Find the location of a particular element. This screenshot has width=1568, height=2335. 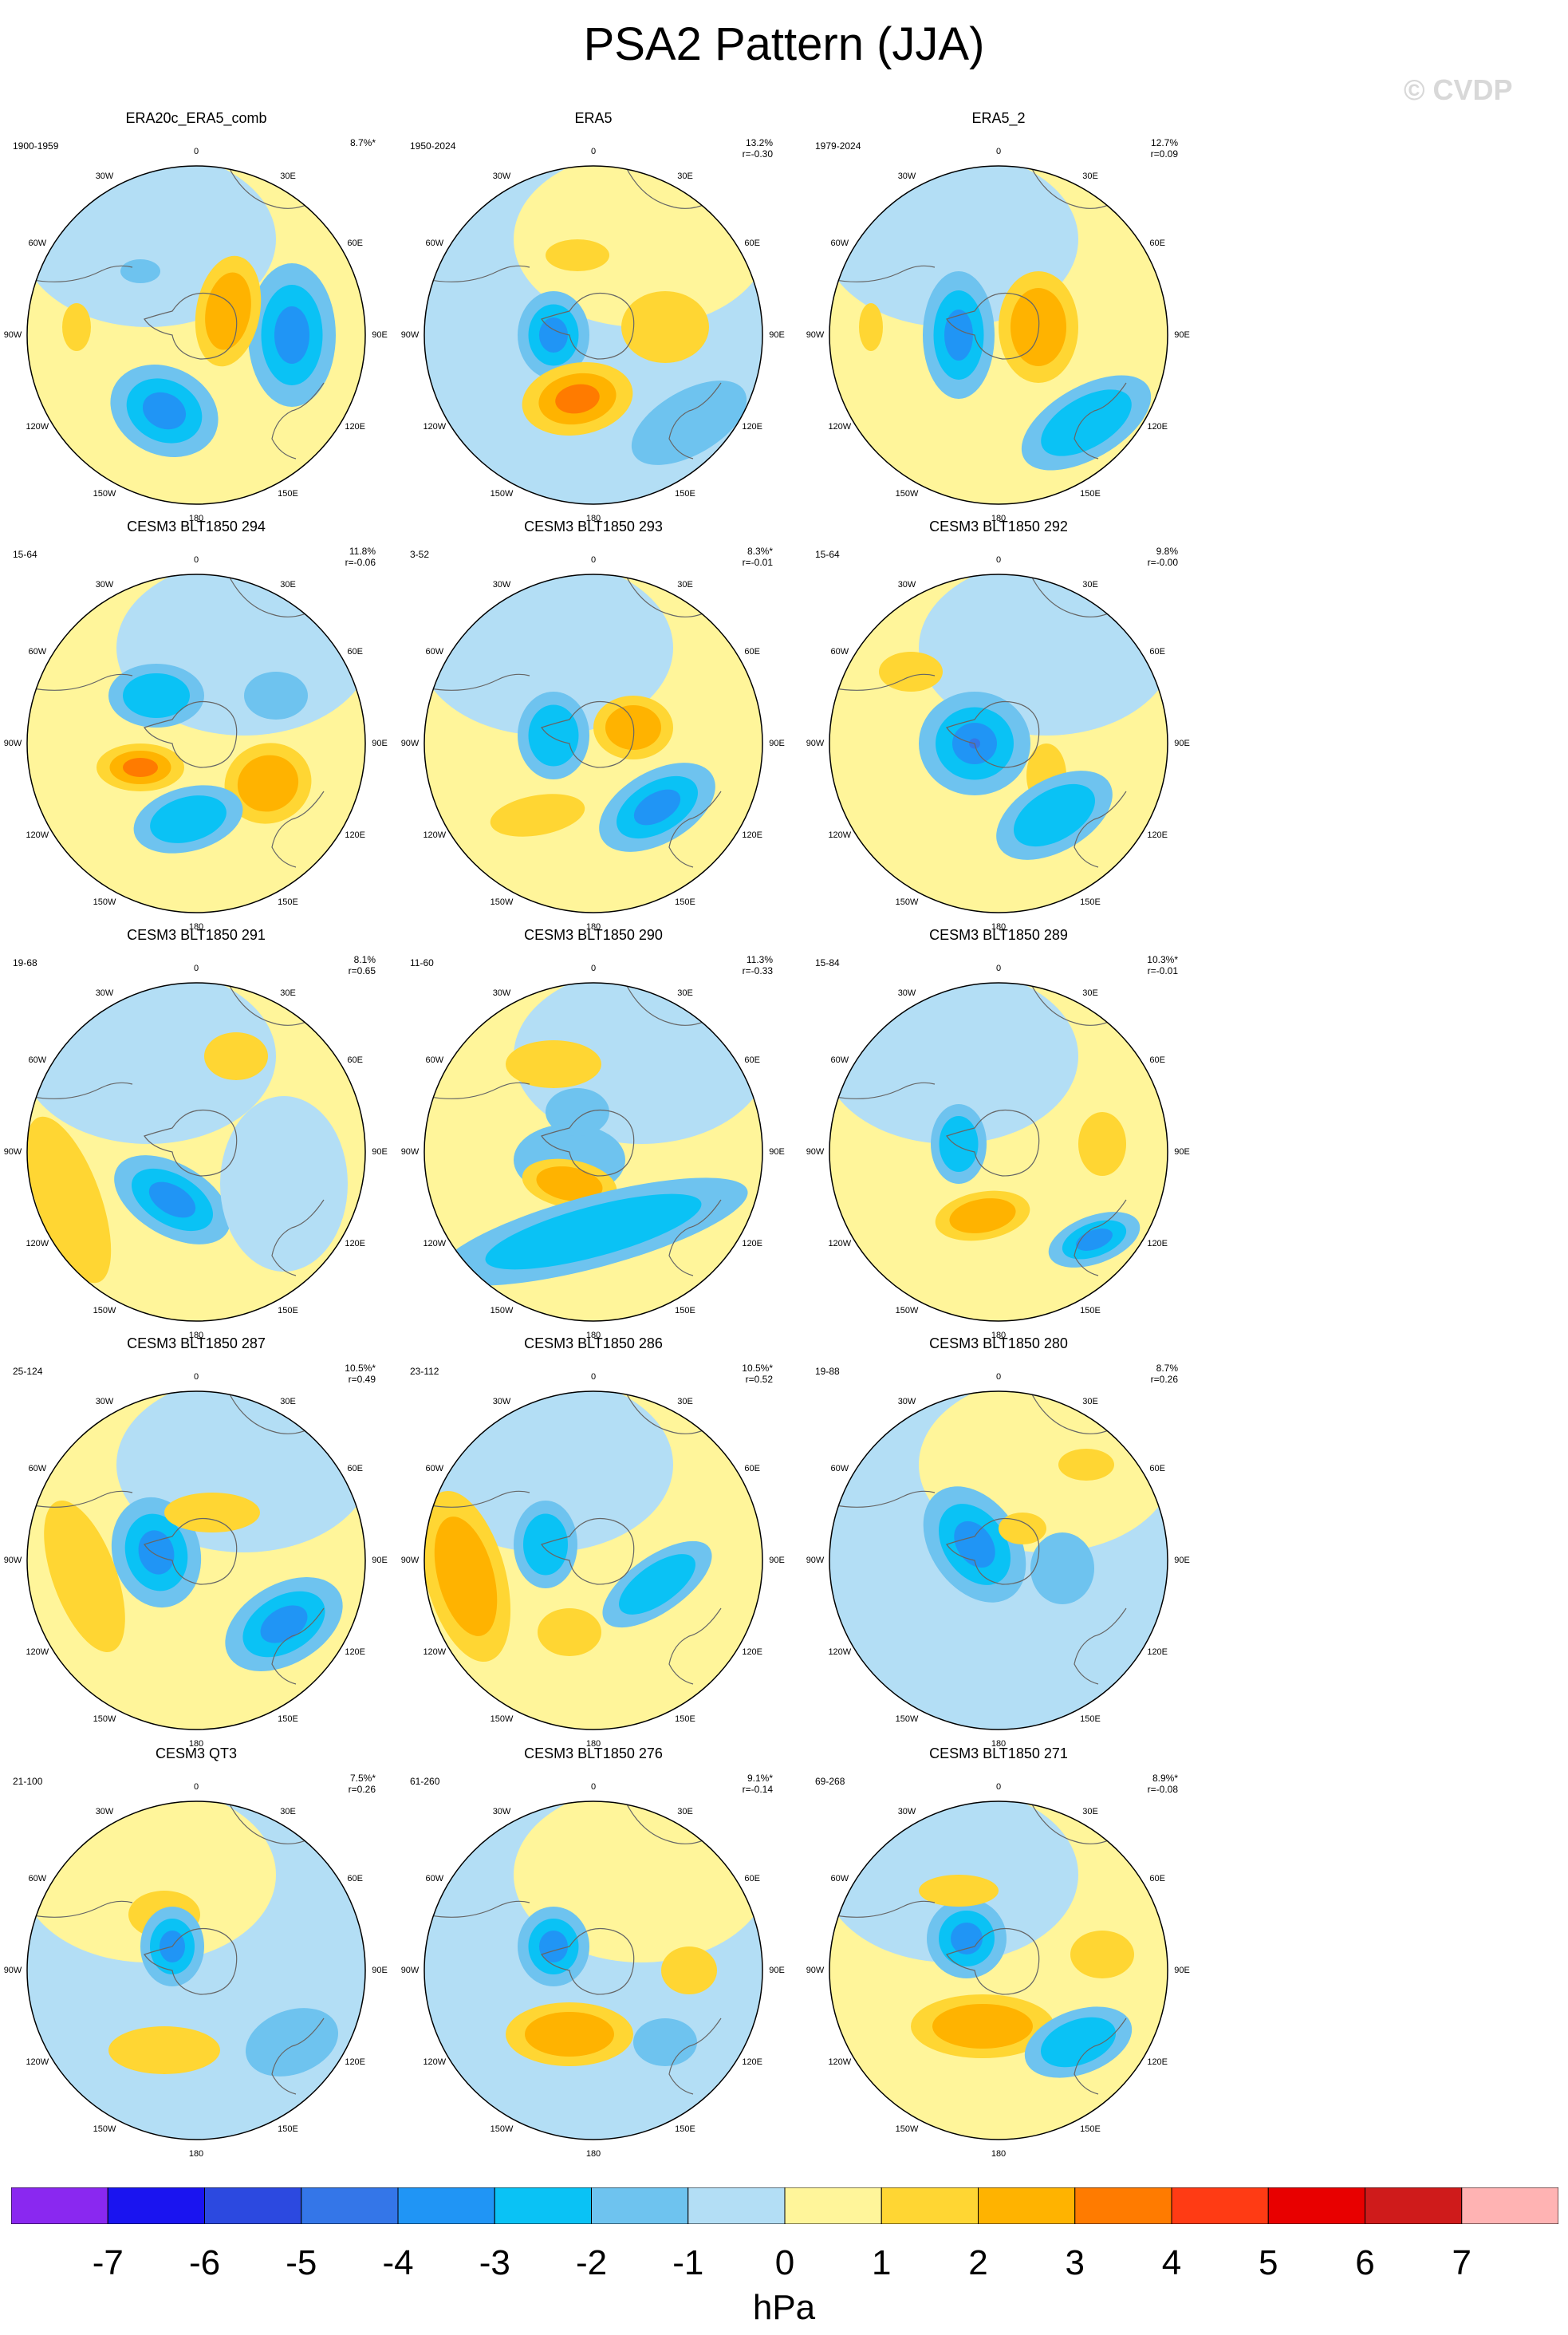

panel-correlation: r=-0.00 is located at coordinates (1162, 562).